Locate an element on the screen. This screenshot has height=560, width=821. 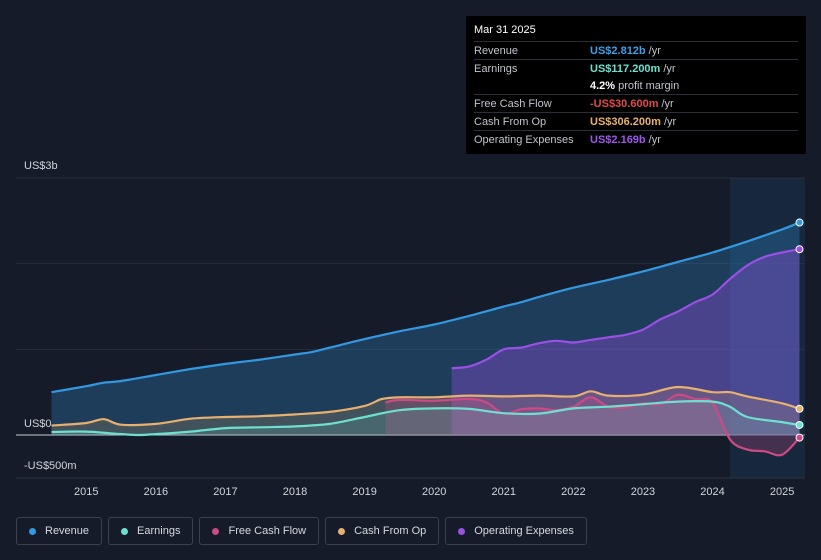
x-tick-label: 2021 is located at coordinates (504, 492).